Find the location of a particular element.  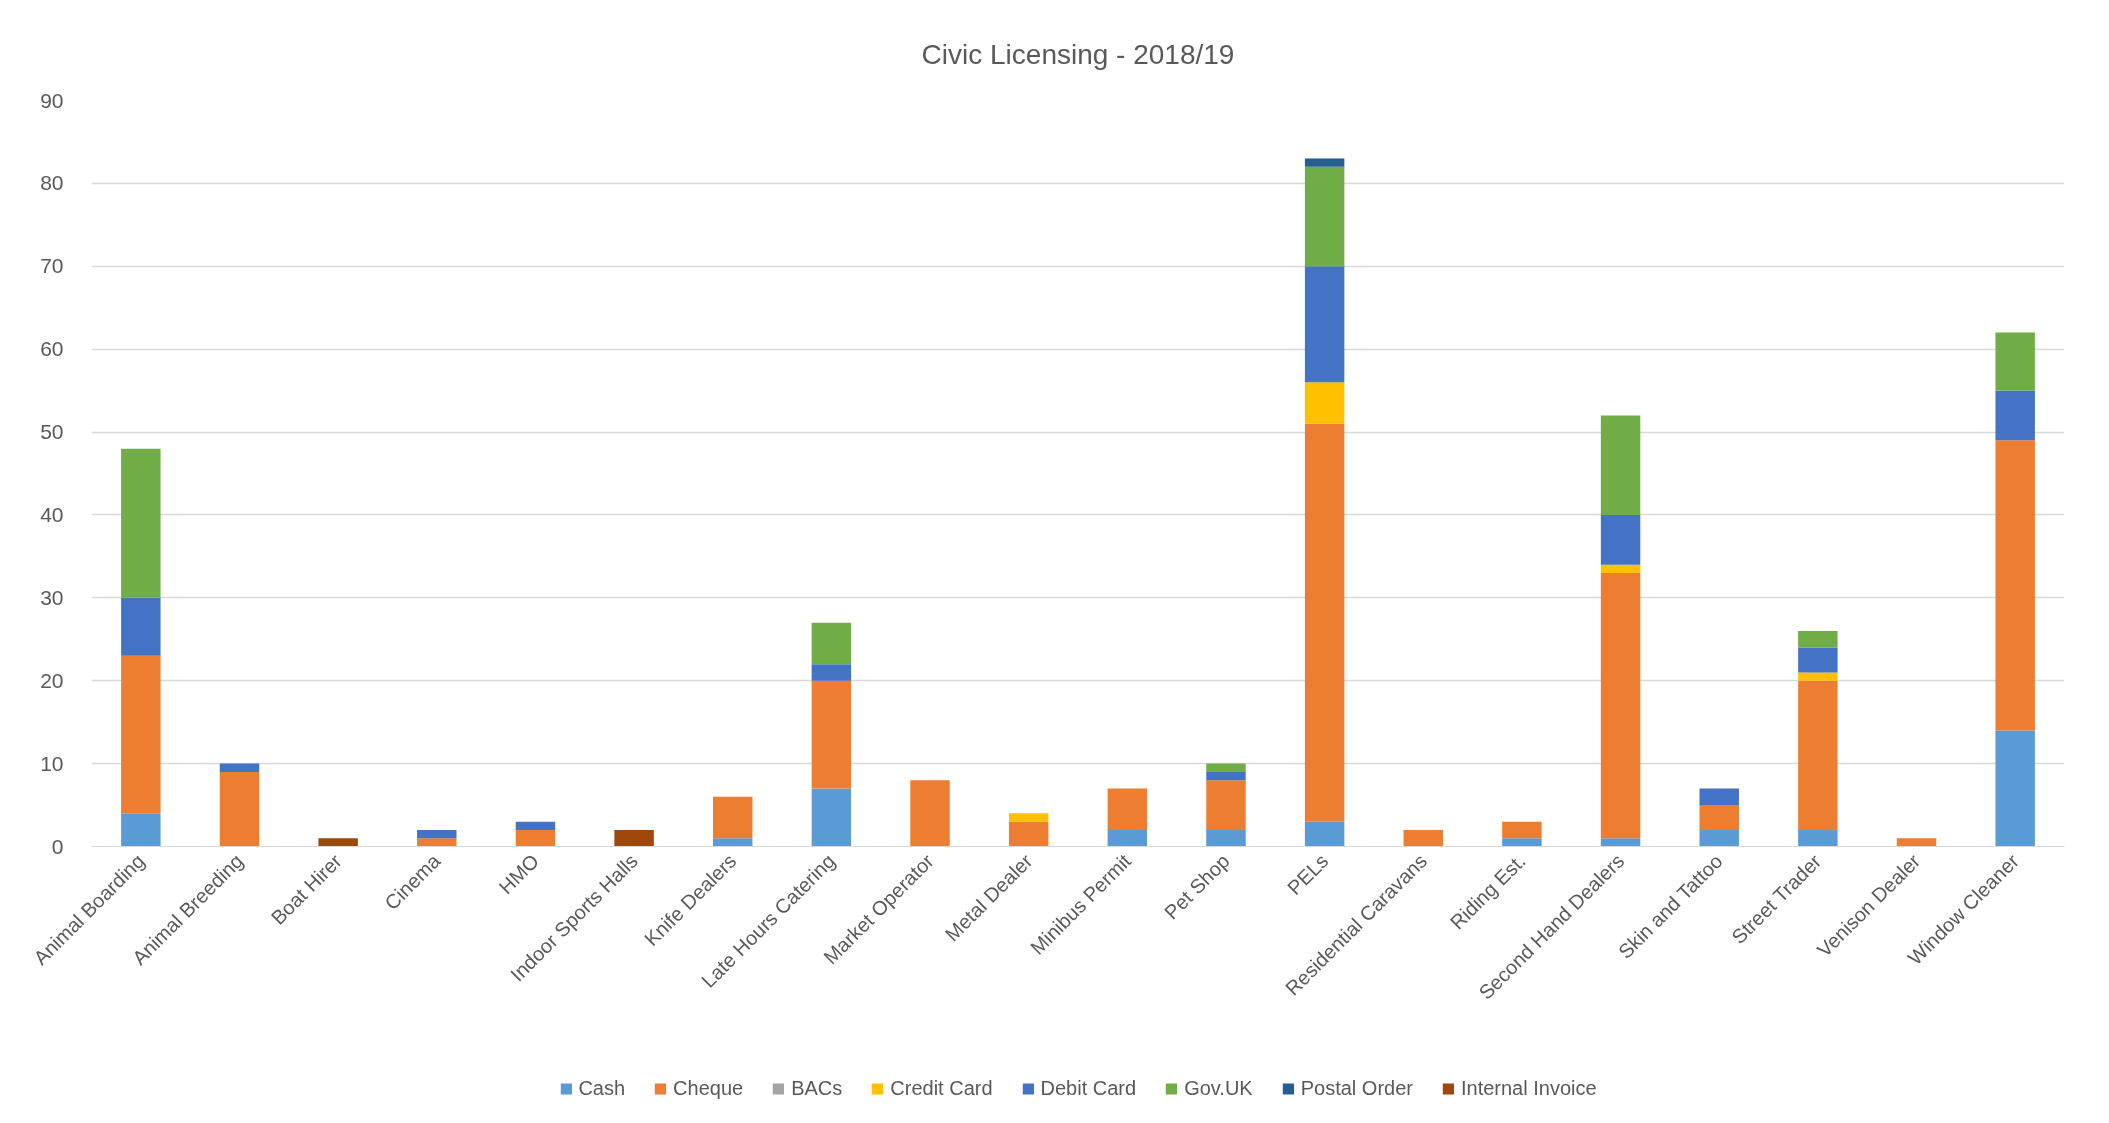

y-tick-label: 40 is located at coordinates (52, 514).